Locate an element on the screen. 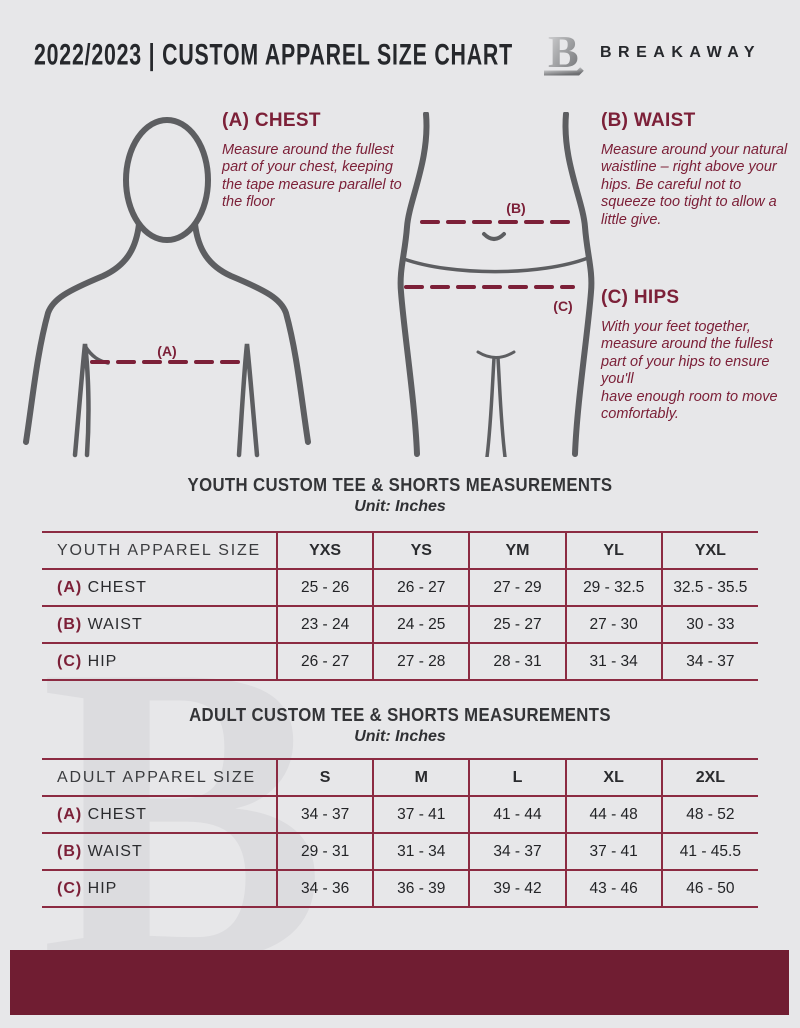 Image resolution: width=800 pixels, height=1028 pixels. navel is located at coordinates (494, 236).